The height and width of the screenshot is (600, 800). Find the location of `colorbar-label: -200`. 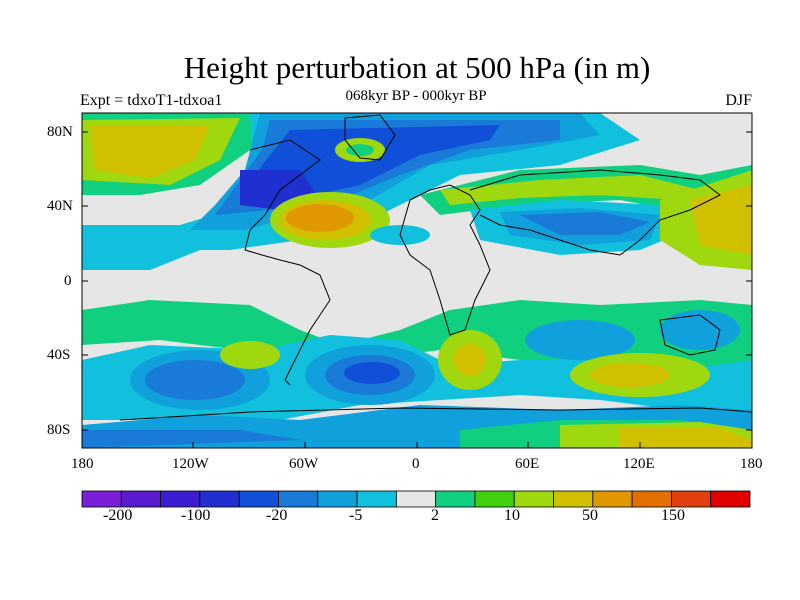

colorbar-label: -200 is located at coordinates (118, 515).